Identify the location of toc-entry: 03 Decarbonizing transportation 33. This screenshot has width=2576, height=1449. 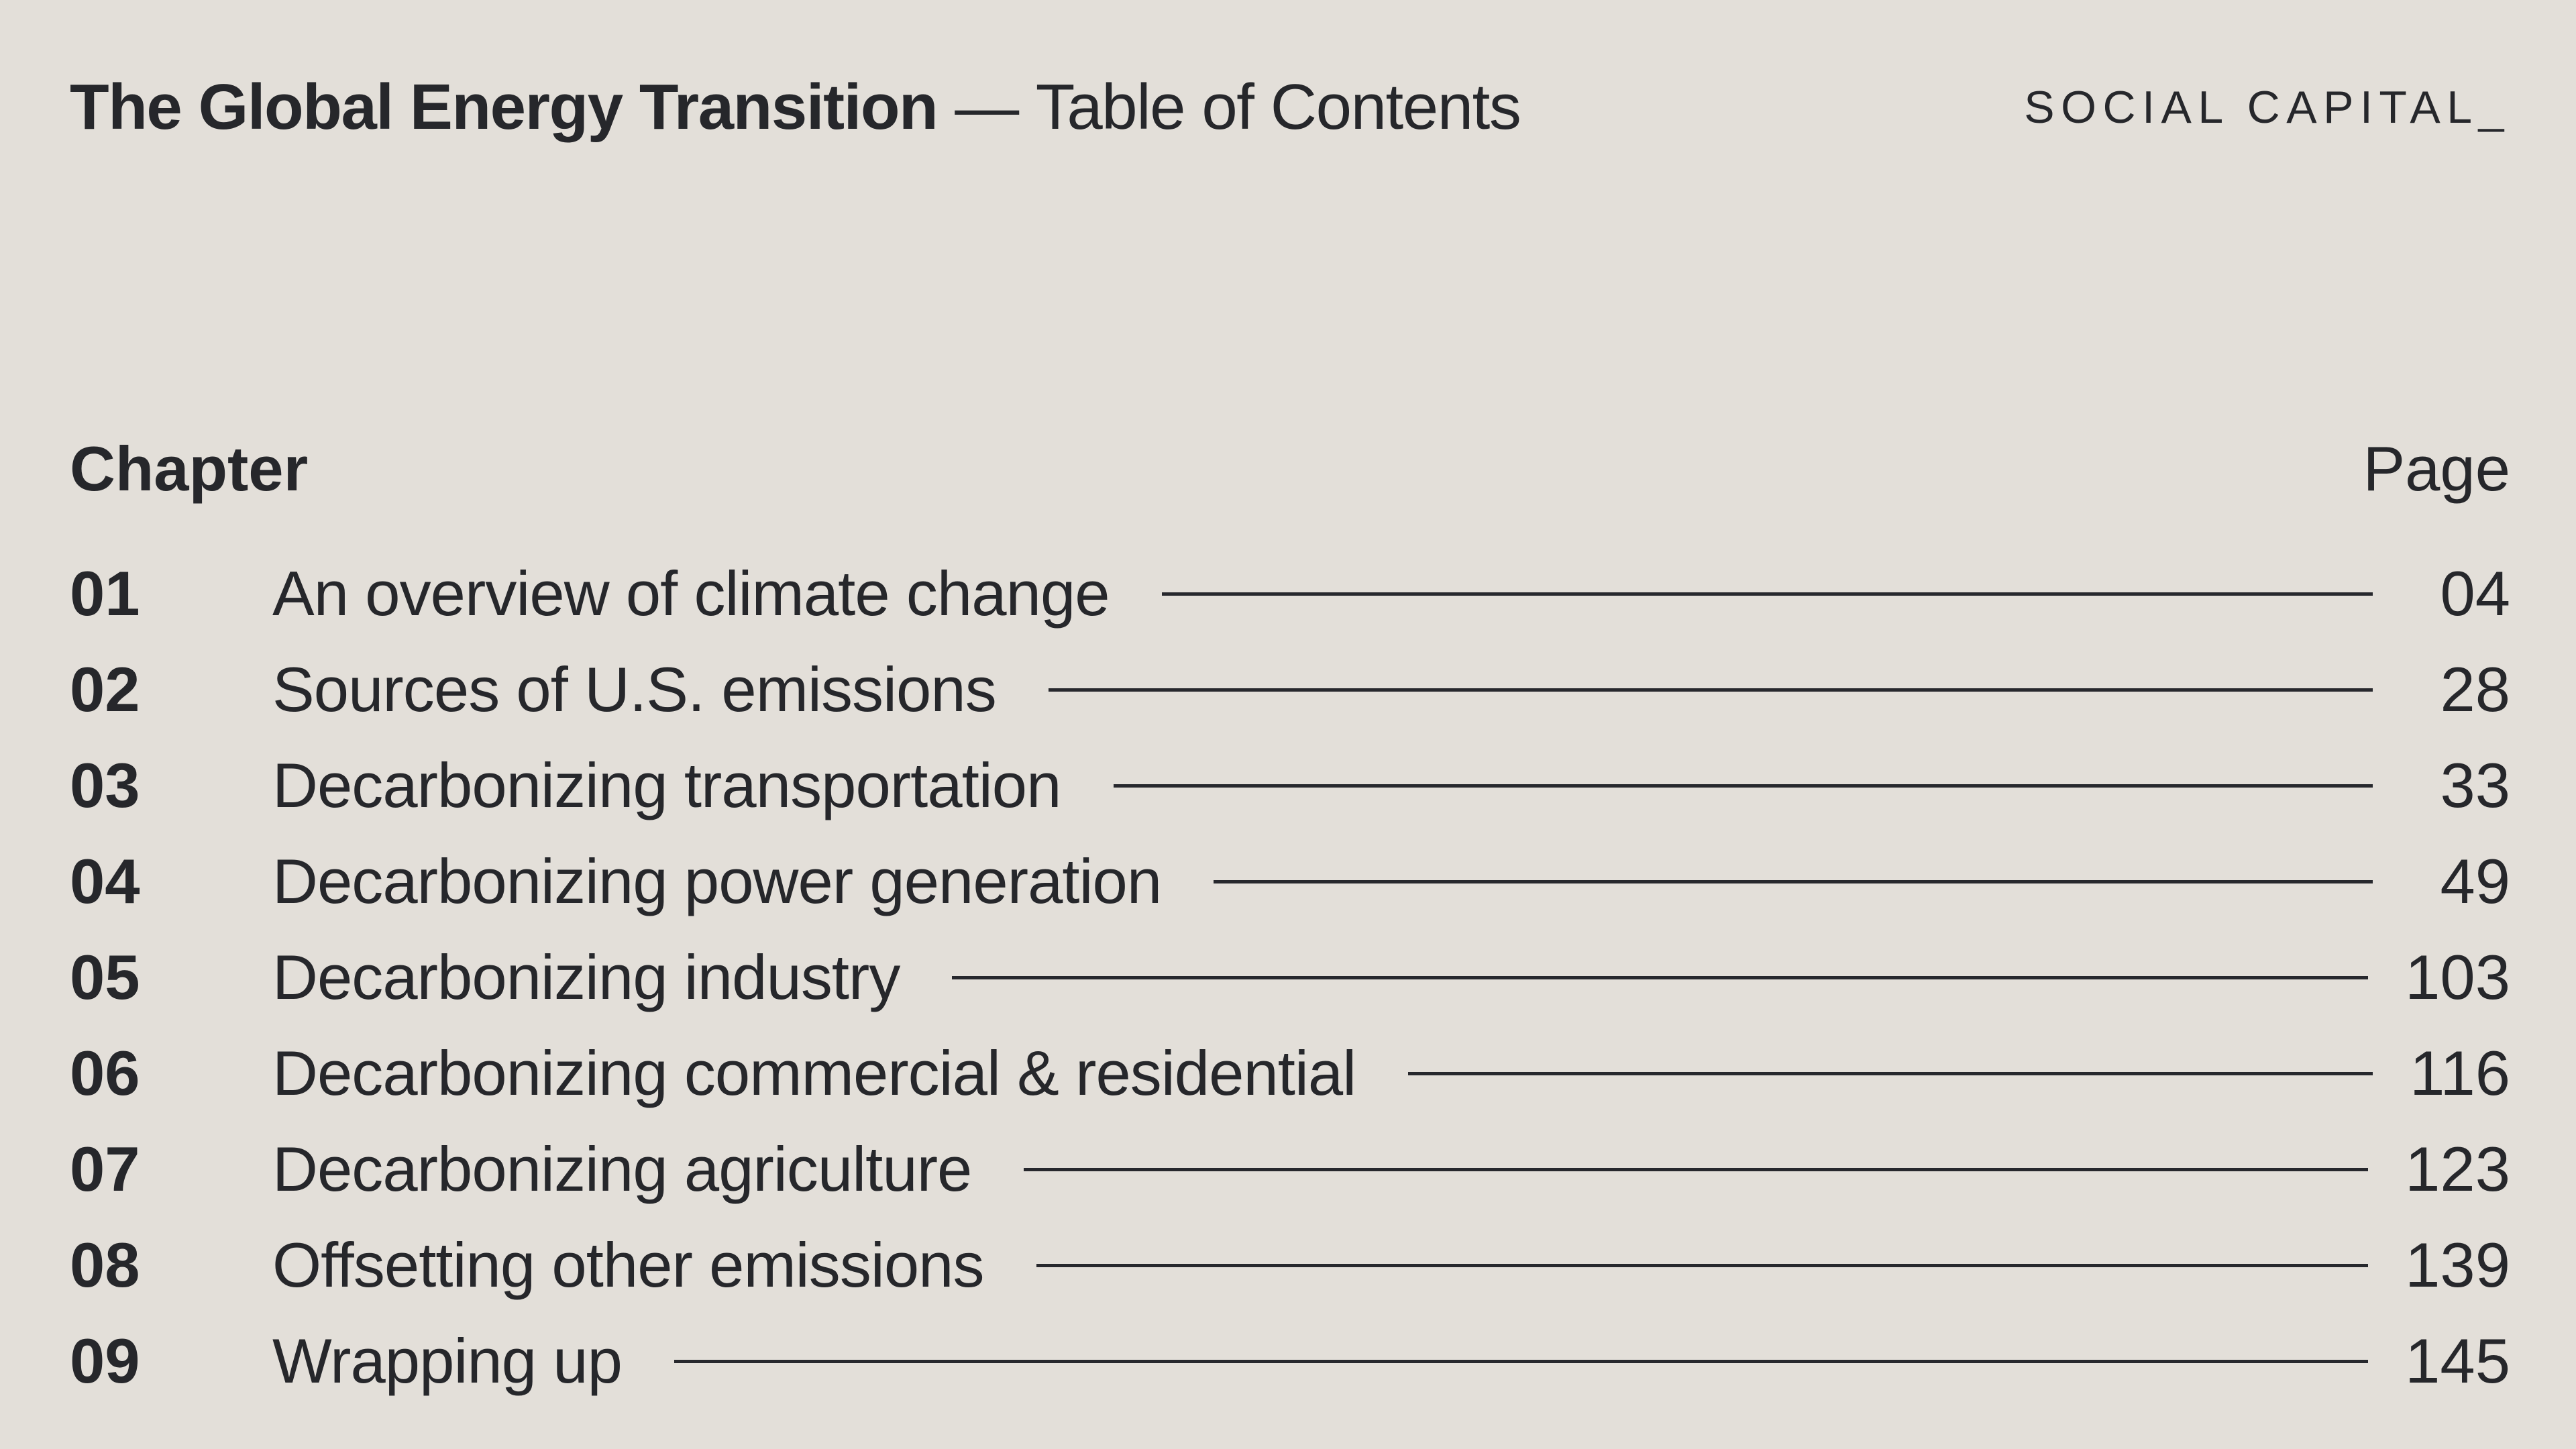
(1290, 786).